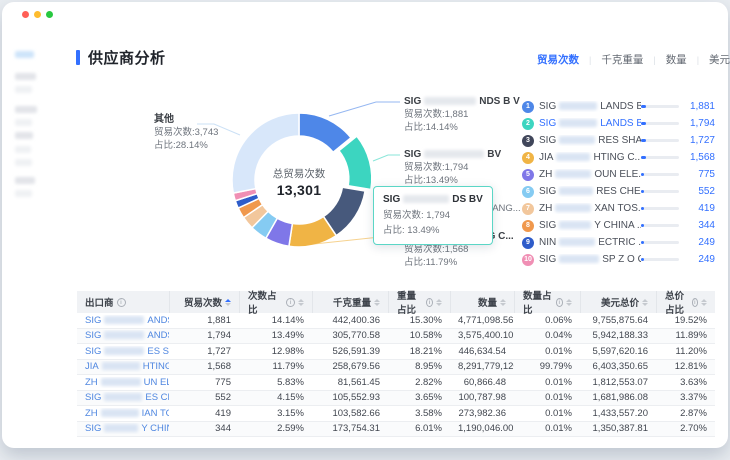  Describe the element at coordinates (219, 129) in the screenshot. I see `callout-leader-line` at that location.